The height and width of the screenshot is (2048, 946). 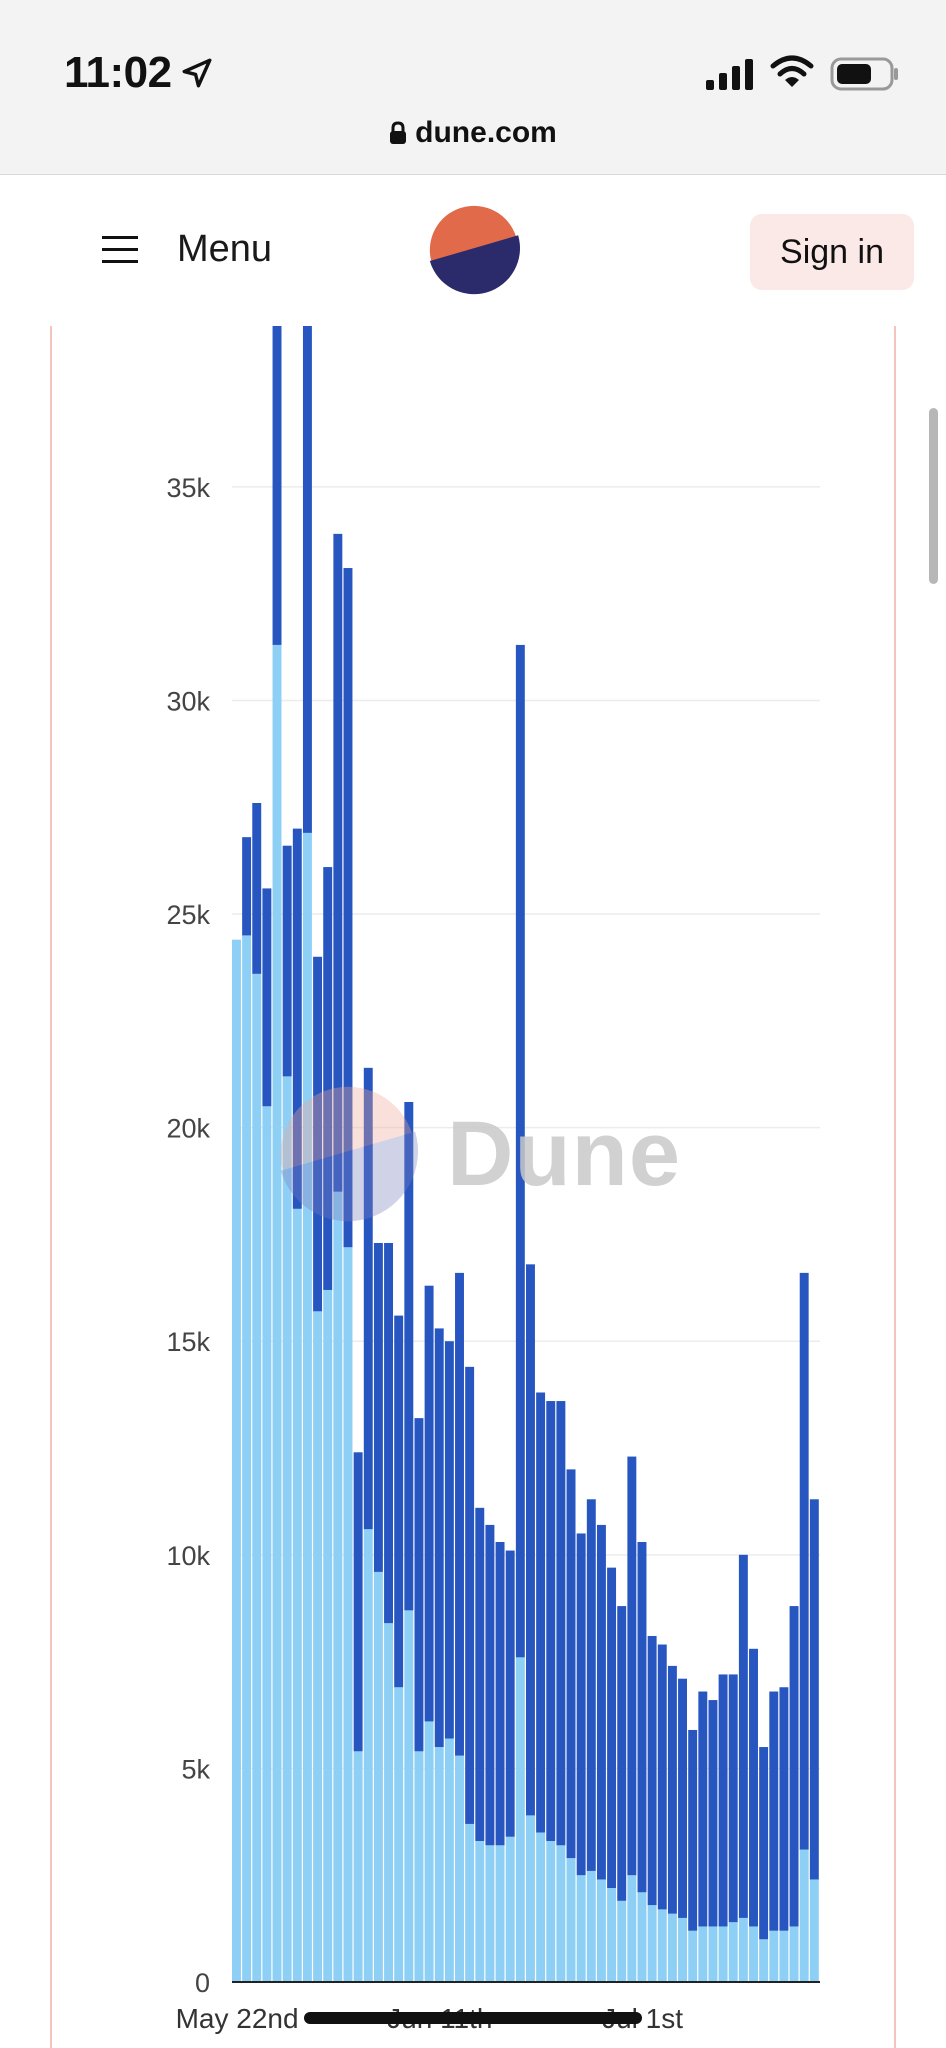 What do you see at coordinates (864, 74) in the screenshot?
I see `battery-icon` at bounding box center [864, 74].